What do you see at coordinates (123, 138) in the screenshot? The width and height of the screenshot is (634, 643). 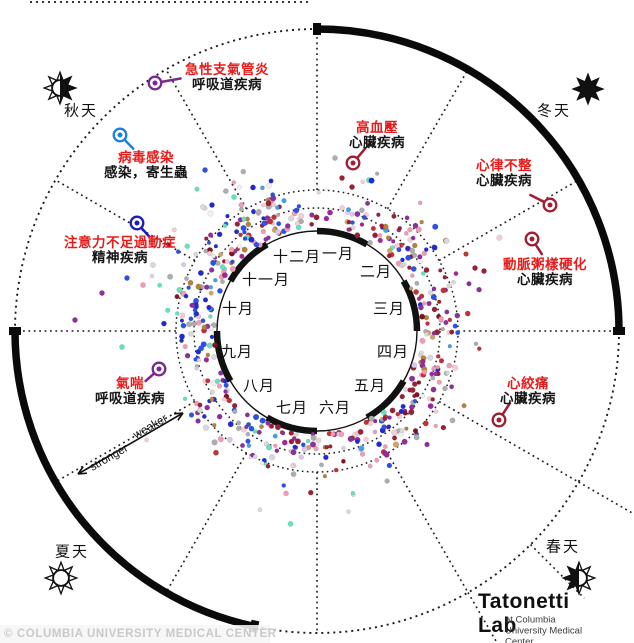 I see `magnifier-marker-viral-infection` at bounding box center [123, 138].